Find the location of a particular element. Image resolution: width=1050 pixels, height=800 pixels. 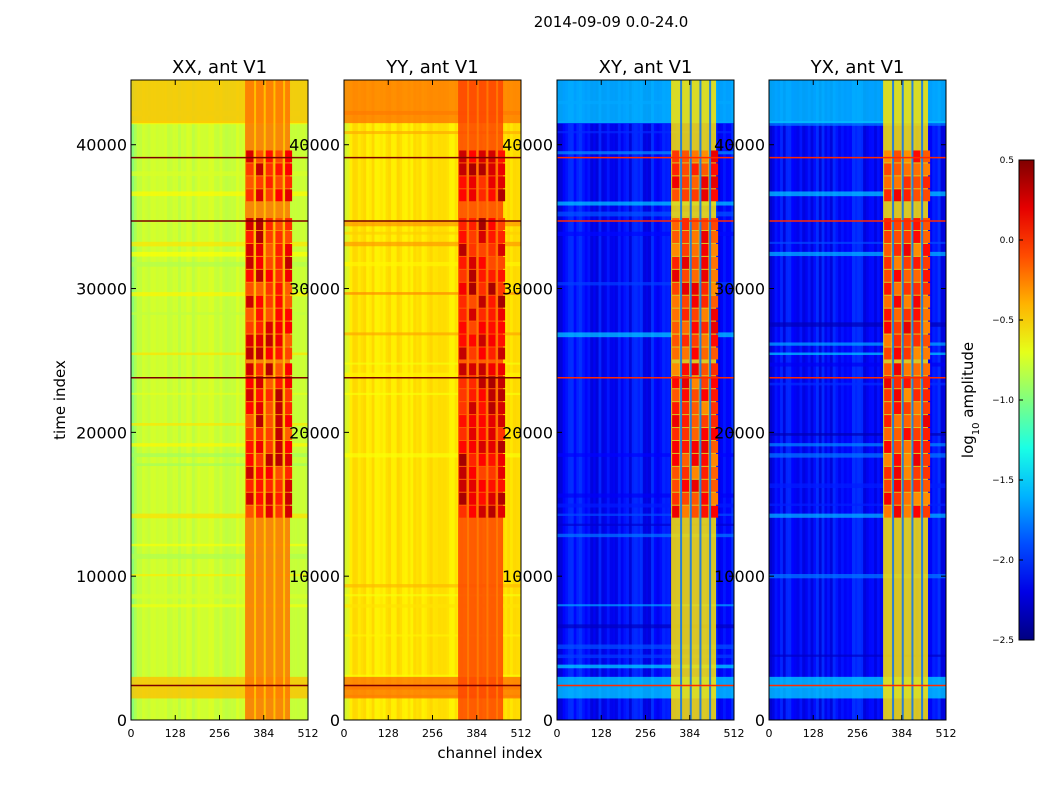

colorbar-tick-label: −0.5 is located at coordinates (1003, 321).